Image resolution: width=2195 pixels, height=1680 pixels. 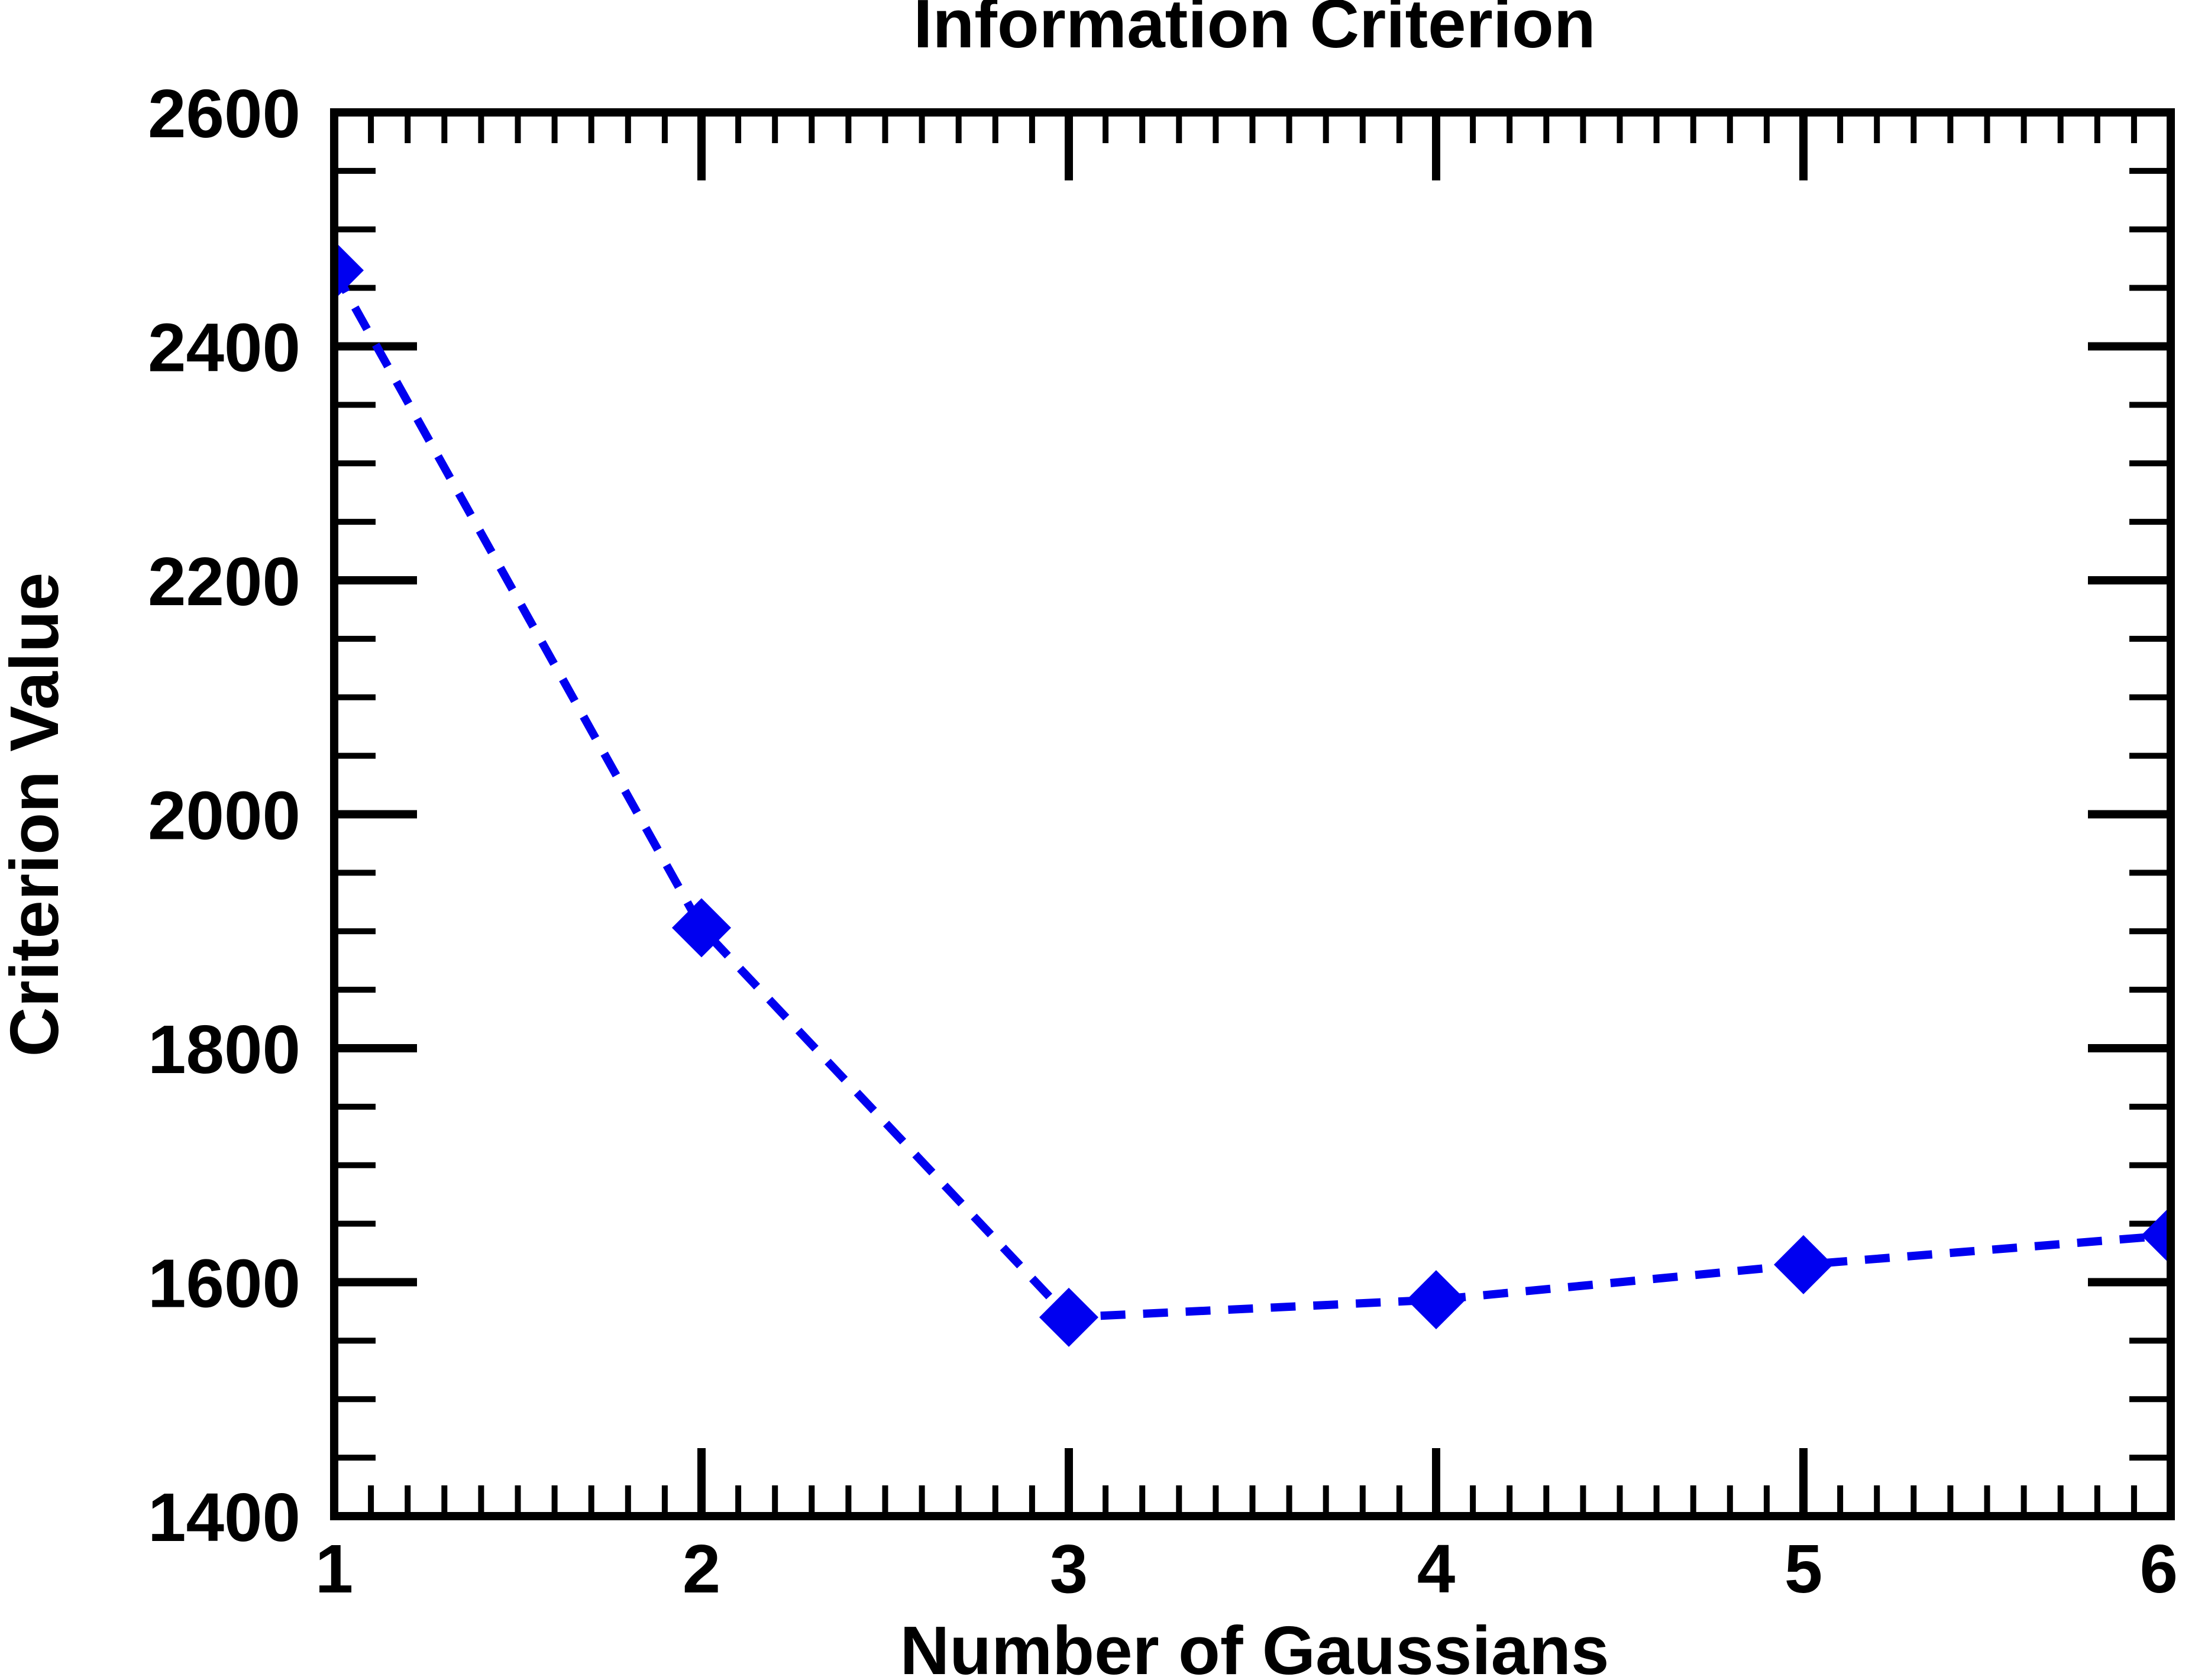 I want to click on chart-title: Information Criterion, so click(x=1254, y=31).